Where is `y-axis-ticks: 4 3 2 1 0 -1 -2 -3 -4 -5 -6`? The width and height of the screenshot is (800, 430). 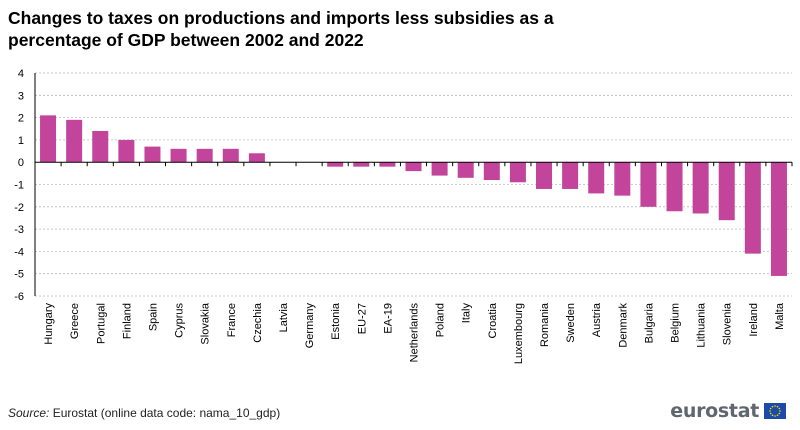 y-axis-ticks: 4 3 2 1 0 -1 -2 -3 -4 -5 -6 is located at coordinates (19, 185).